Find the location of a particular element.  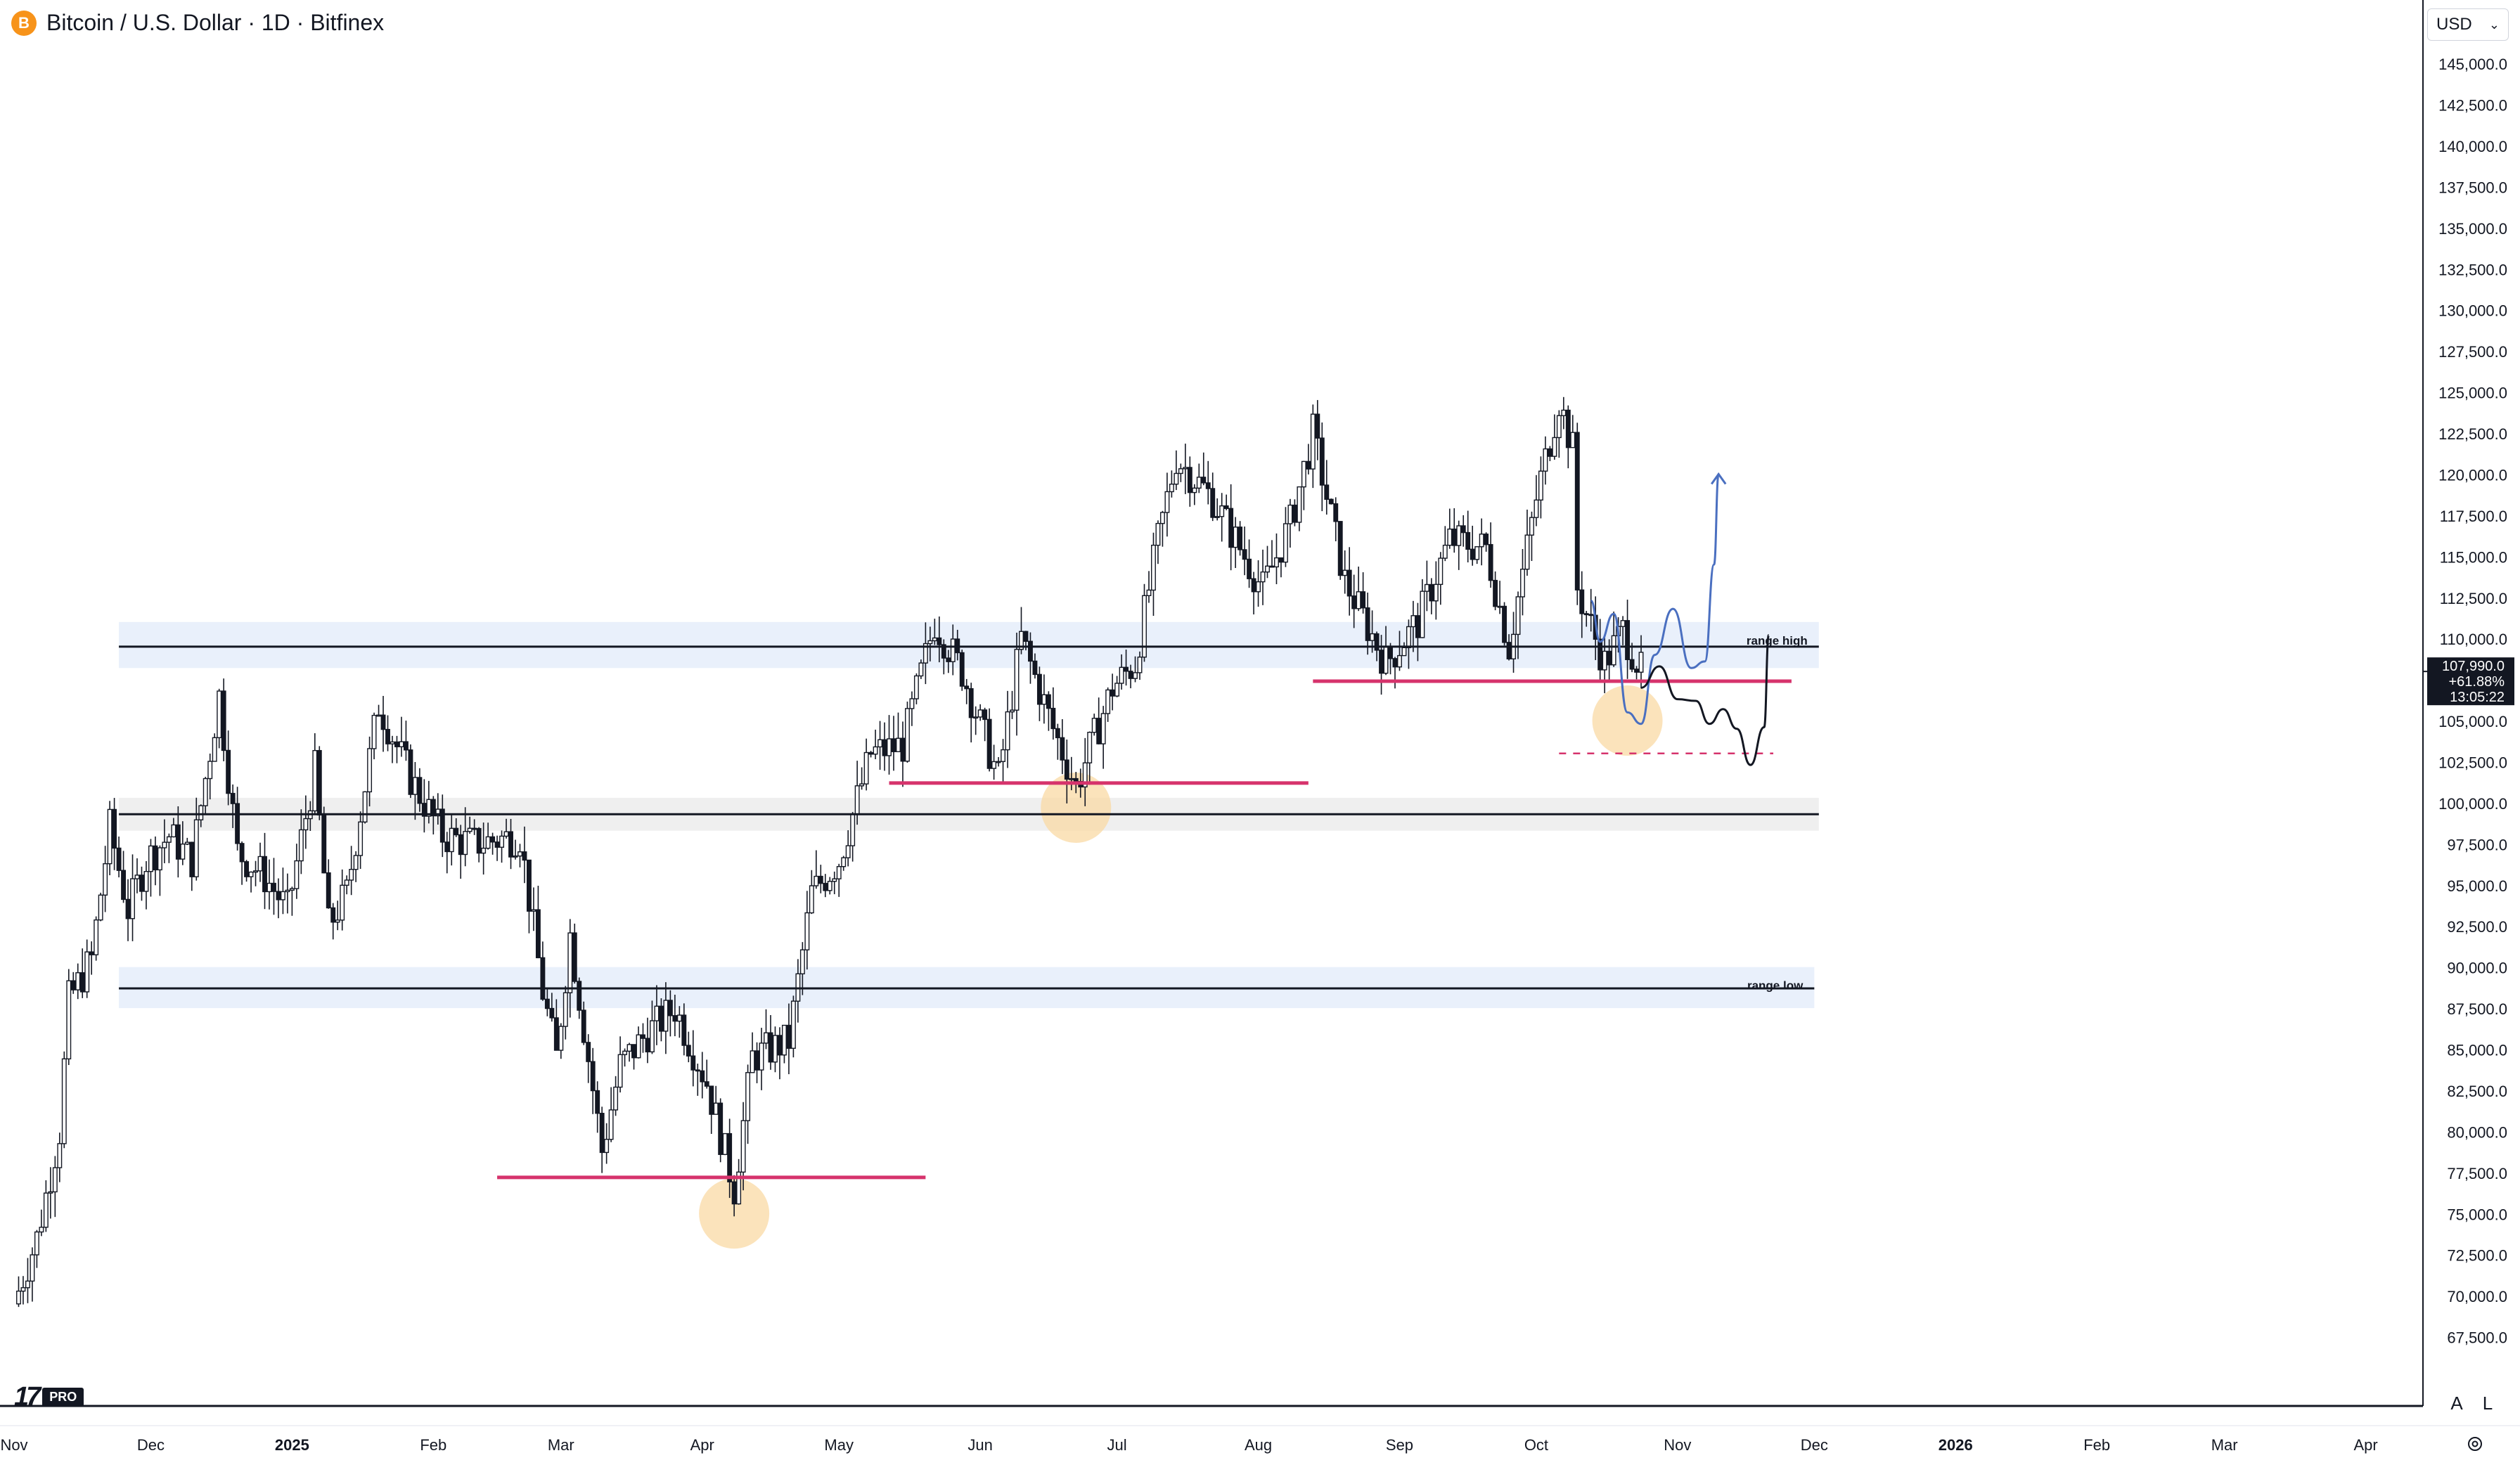

price-tick-label: 132,500.0 is located at coordinates (2473, 269).